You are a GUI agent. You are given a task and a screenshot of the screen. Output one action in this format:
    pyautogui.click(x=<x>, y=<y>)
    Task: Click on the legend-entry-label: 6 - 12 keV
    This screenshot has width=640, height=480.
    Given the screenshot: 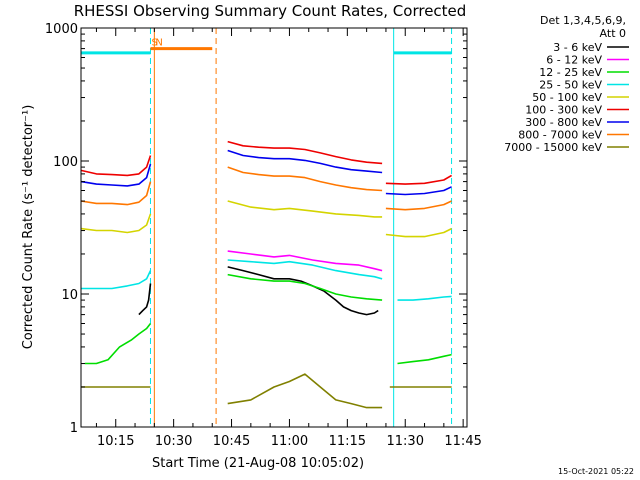 What is the action you would take?
    pyautogui.click(x=574, y=60)
    